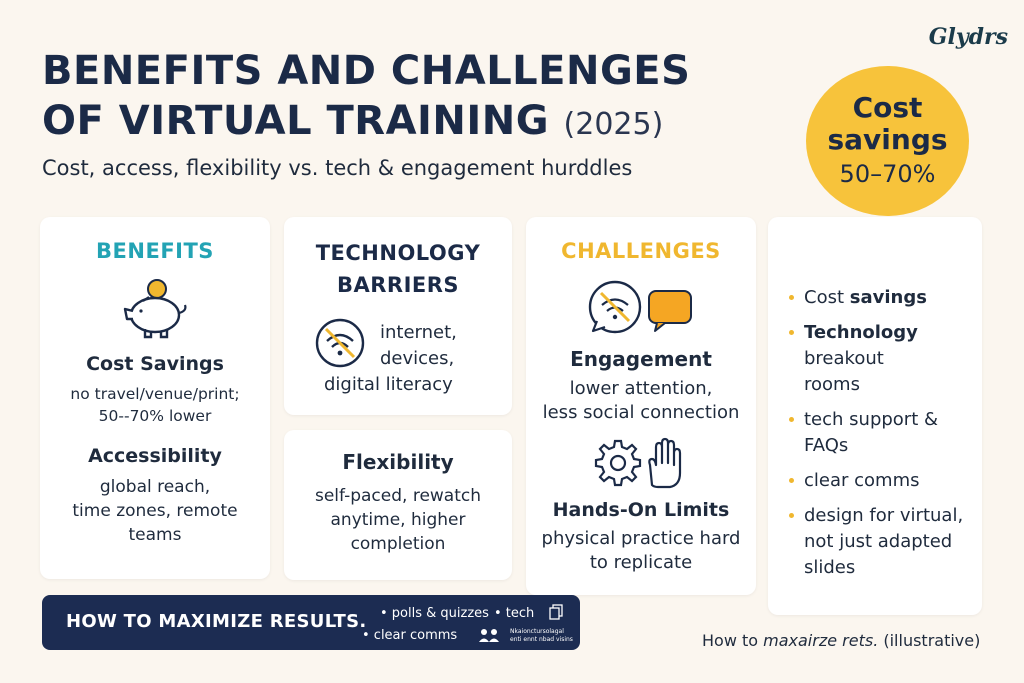 This screenshot has height=683, width=1024. What do you see at coordinates (155, 416) in the screenshot?
I see `cost-savings-line-2: 50--70% lower` at bounding box center [155, 416].